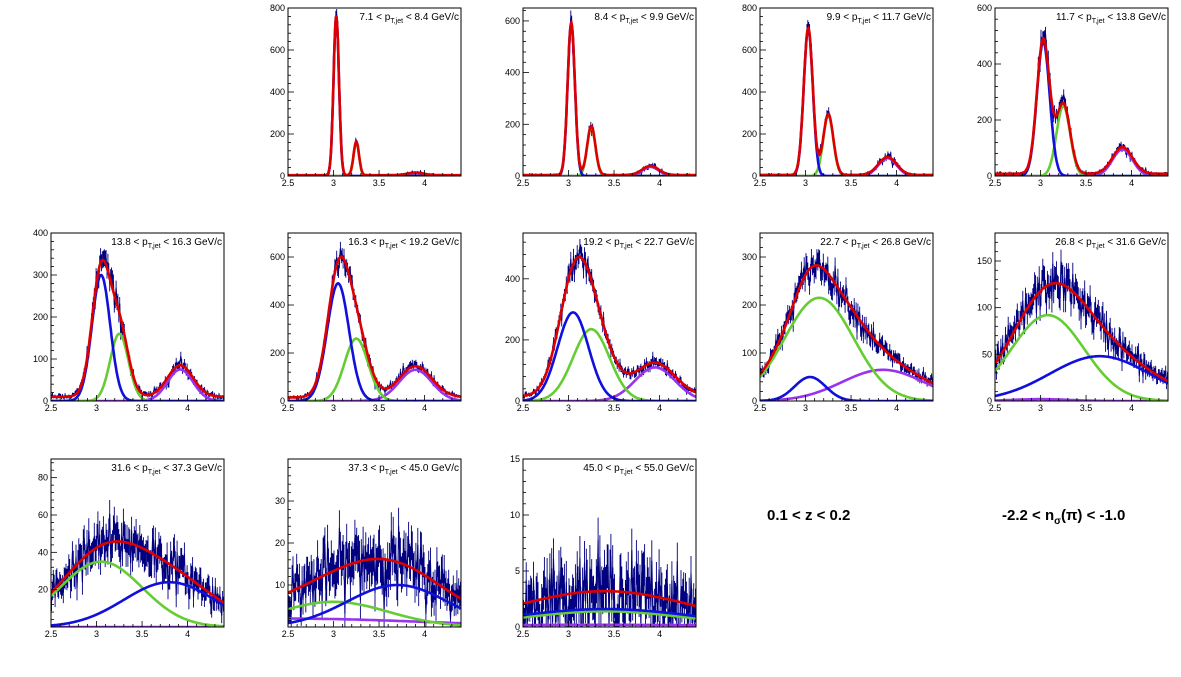 This screenshot has width=1181, height=677. I want to click on panel-title: 13.8 < pT,jet < 16.3 GeV/c, so click(166, 243).